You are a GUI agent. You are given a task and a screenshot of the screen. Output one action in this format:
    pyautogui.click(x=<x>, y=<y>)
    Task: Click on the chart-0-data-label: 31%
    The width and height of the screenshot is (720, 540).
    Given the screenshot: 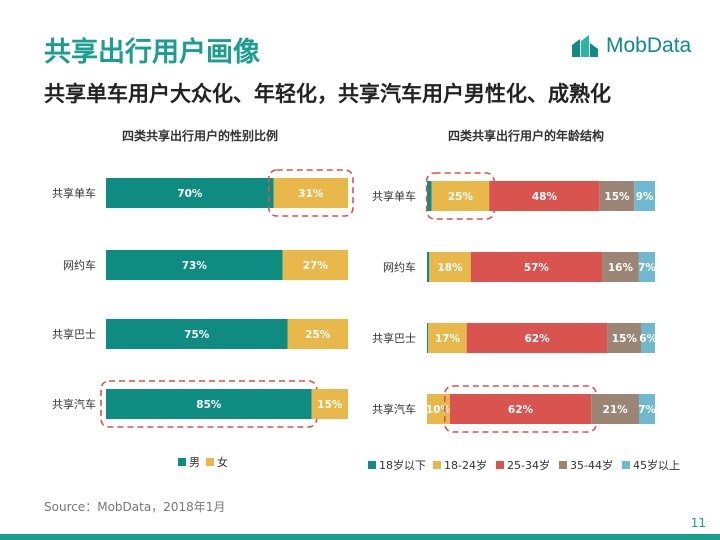 What is the action you would take?
    pyautogui.click(x=311, y=194)
    